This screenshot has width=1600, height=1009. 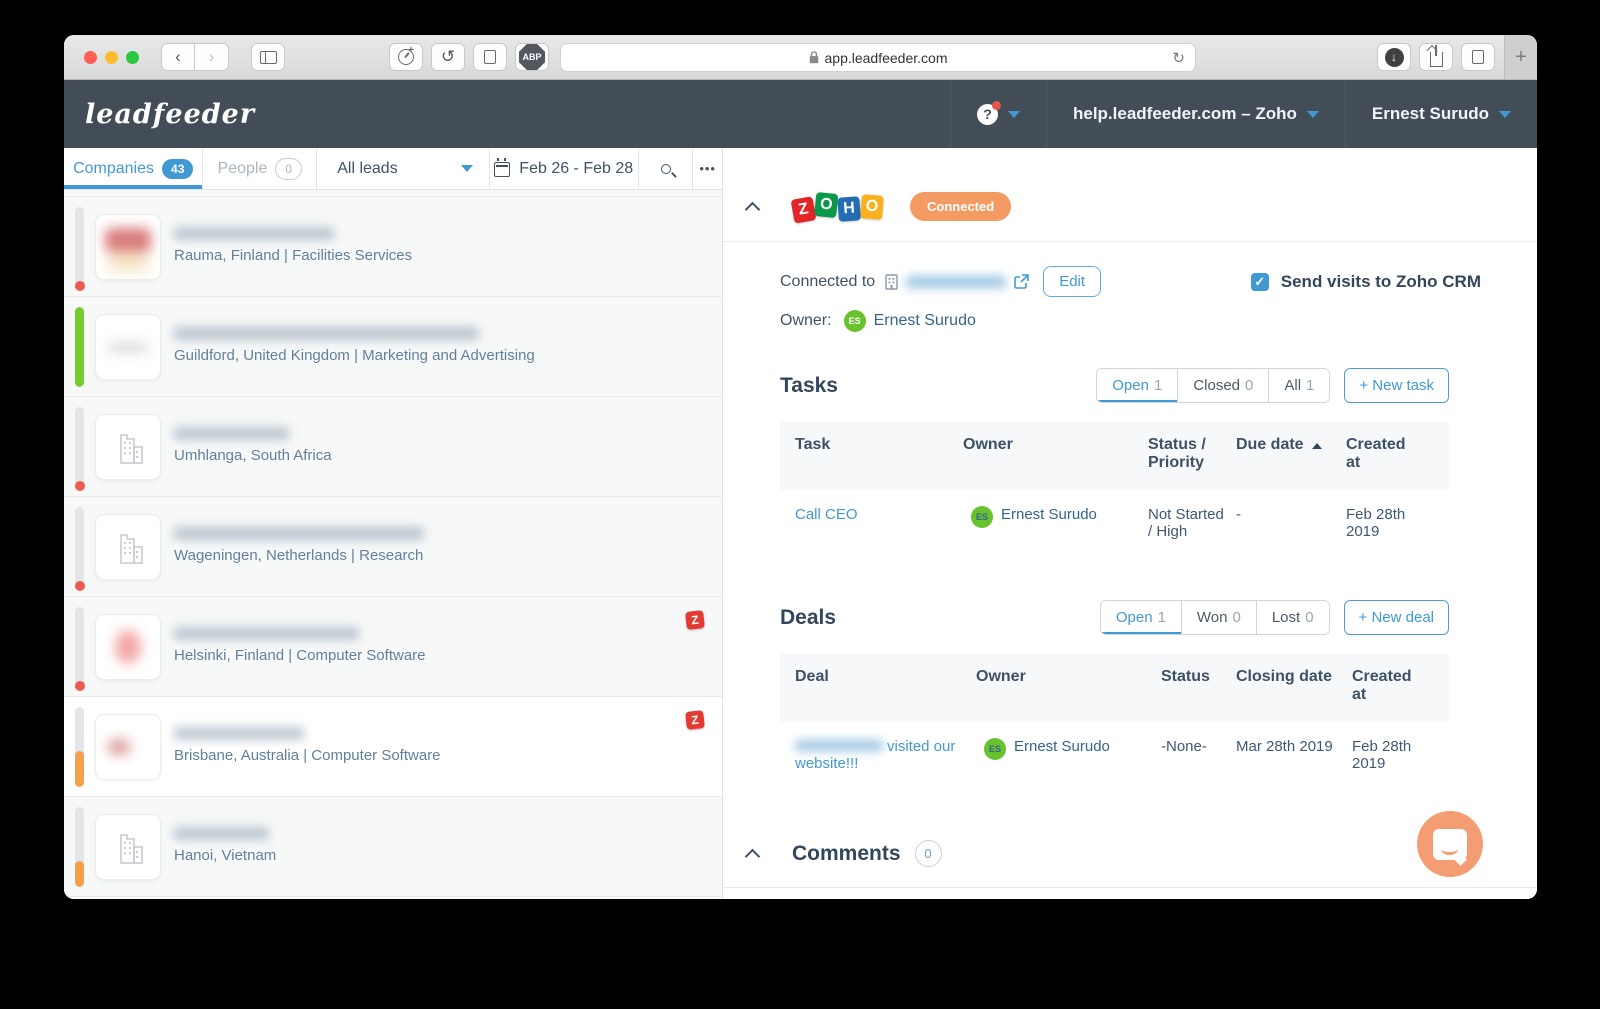 I want to click on deals-filter-open: Open 1, so click(x=1141, y=617).